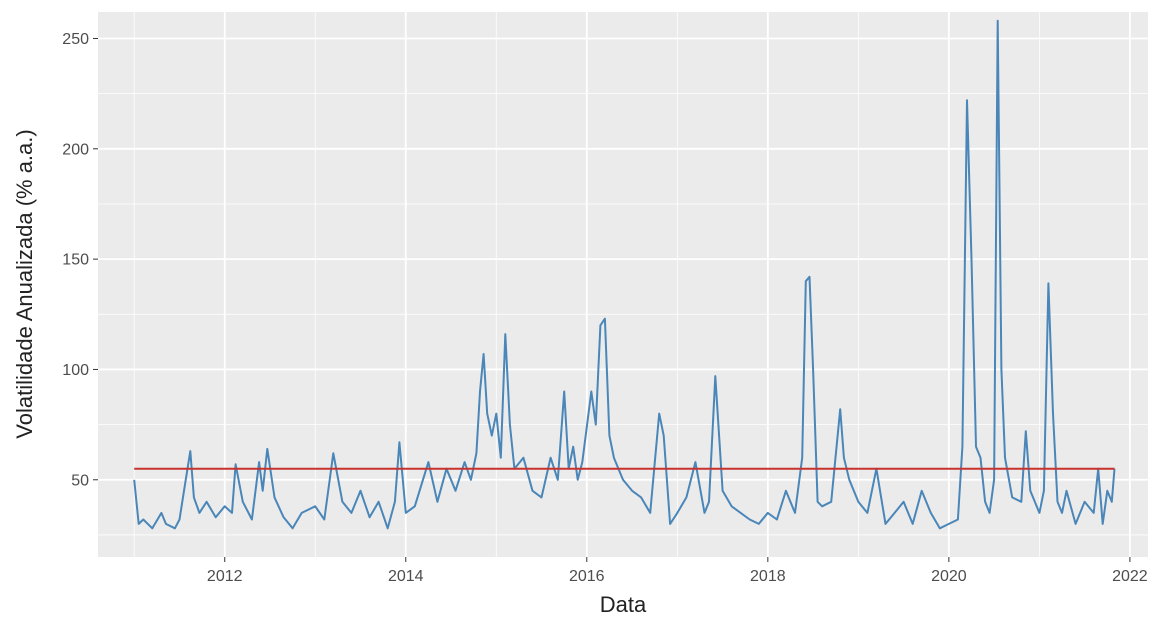  I want to click on x-tick-label: 2022, so click(1130, 576).